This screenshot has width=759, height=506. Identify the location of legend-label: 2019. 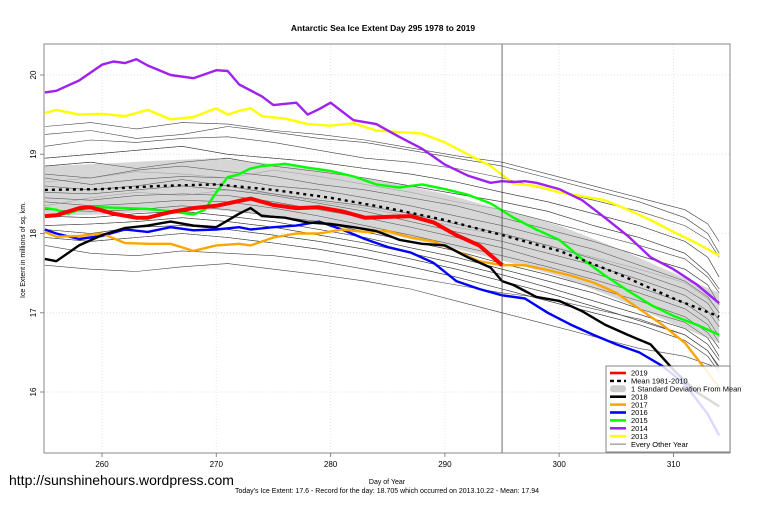
(639, 373).